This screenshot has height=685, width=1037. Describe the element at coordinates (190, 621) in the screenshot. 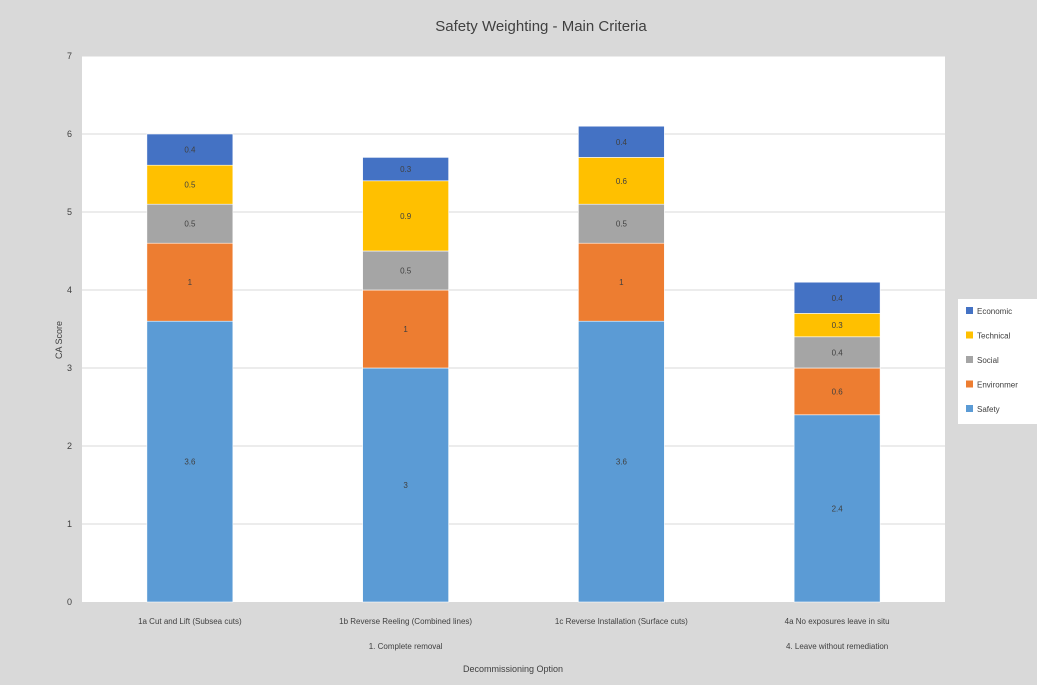

I see `x-tick-label: 1a Cut and Lift (Subsea cuts)` at that location.